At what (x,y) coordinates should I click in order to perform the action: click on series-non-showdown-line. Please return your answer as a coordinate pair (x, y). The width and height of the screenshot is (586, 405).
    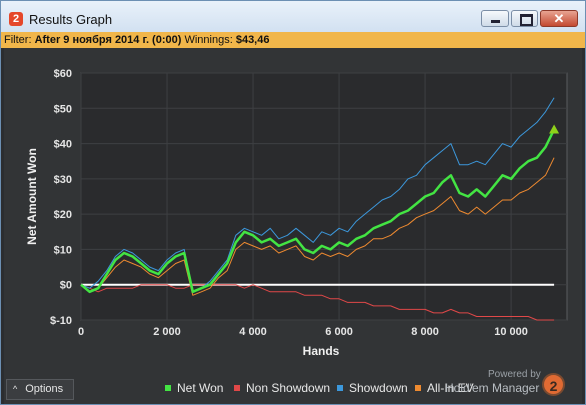
    Looking at the image, I should click on (317, 302).